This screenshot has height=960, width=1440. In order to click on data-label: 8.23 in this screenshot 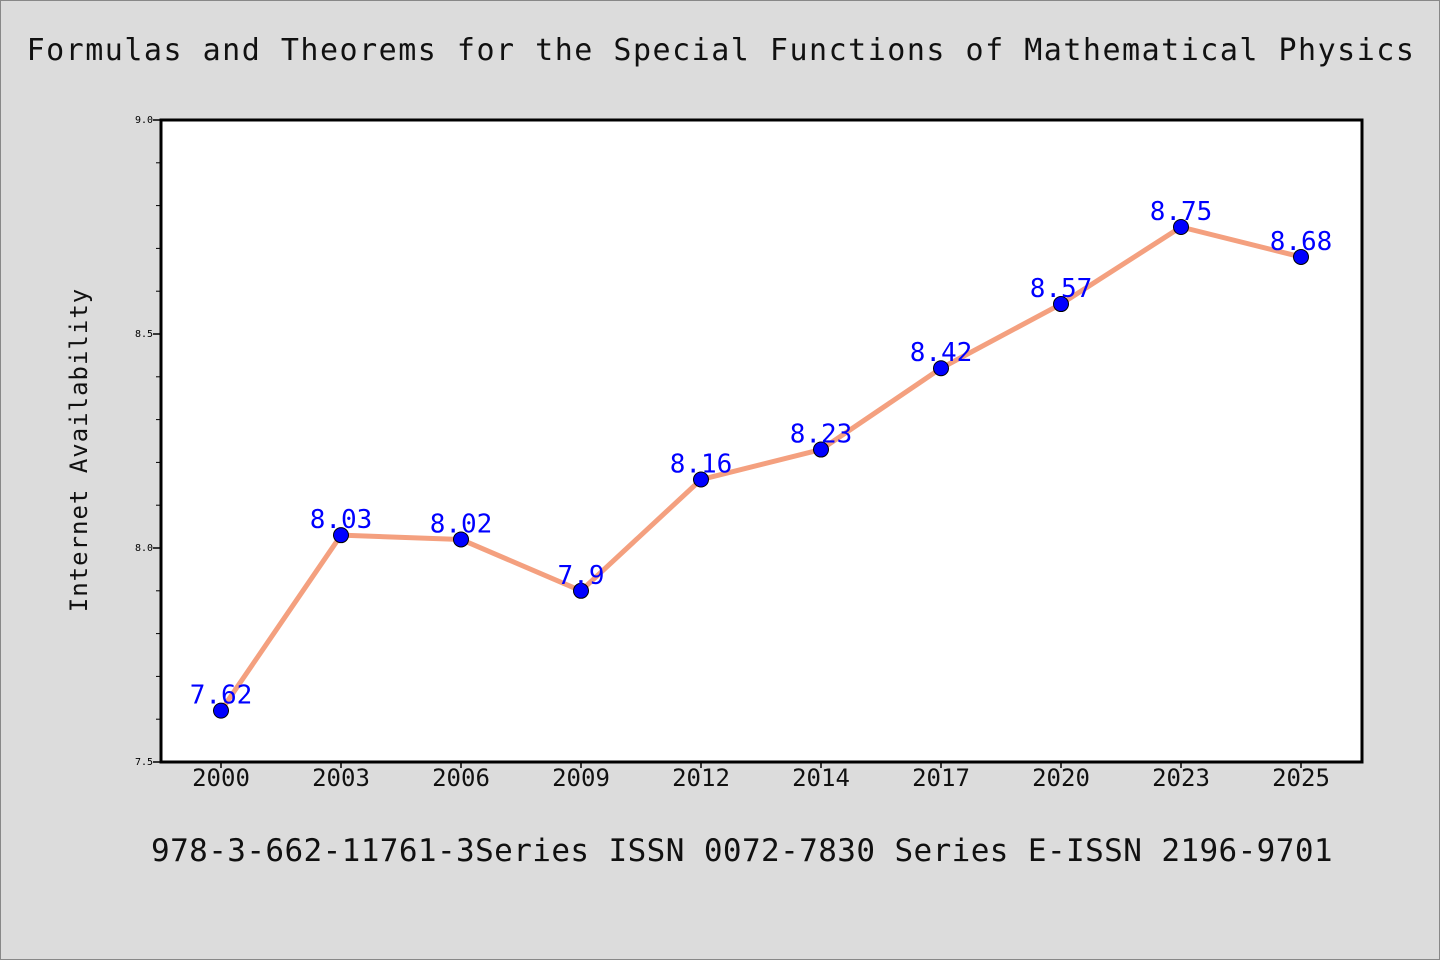, I will do `click(821, 435)`.